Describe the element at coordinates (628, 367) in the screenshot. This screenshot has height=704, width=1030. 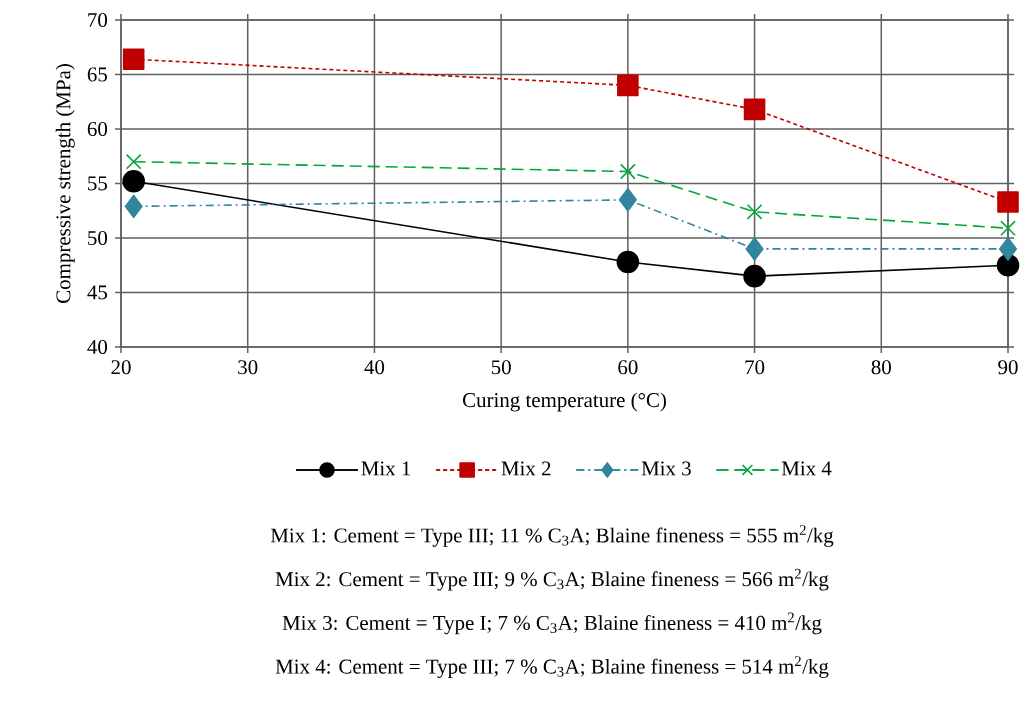
I see `x-tick-label: 60` at that location.